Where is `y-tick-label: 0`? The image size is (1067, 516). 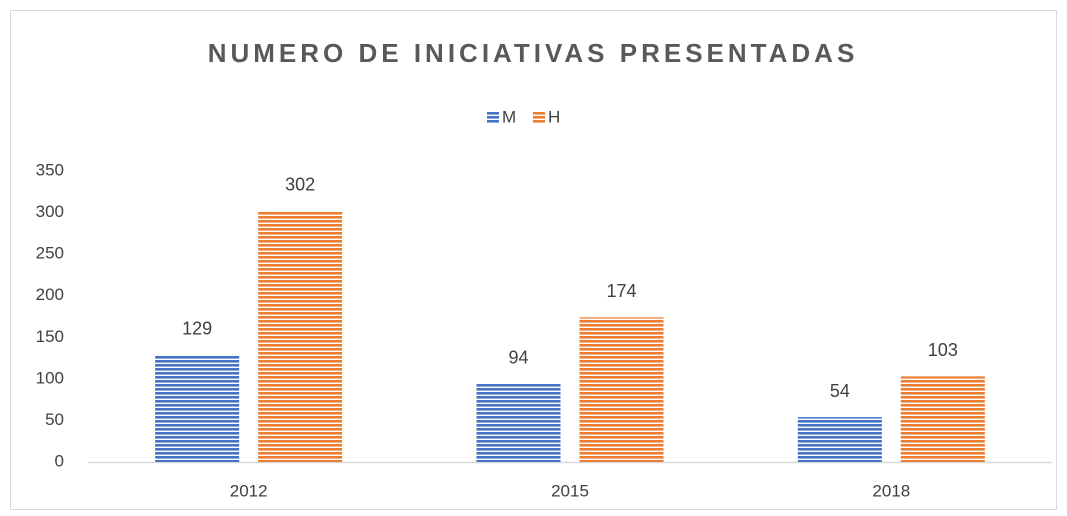
y-tick-label: 0 is located at coordinates (59, 460).